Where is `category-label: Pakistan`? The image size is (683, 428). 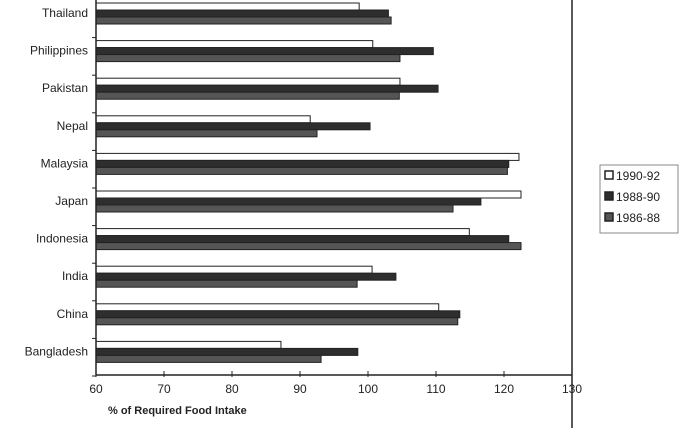
category-label: Pakistan is located at coordinates (65, 88).